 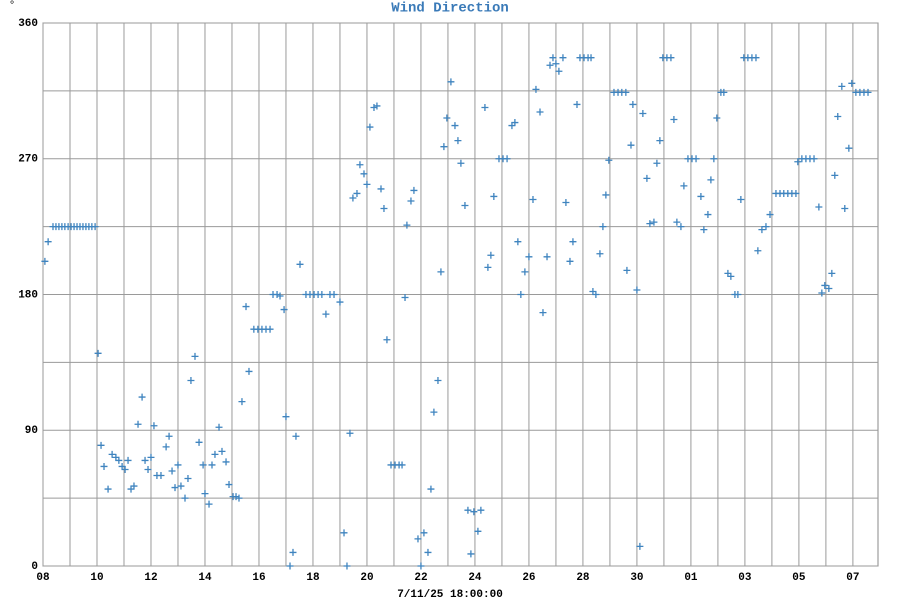 I want to click on x-tick-label: 26, so click(x=528, y=578).